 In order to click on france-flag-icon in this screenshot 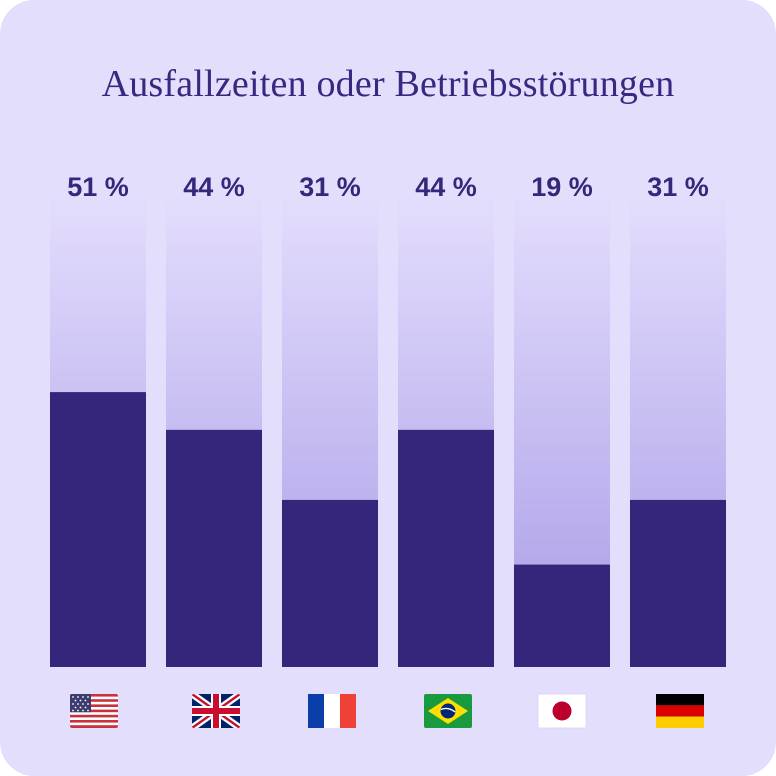, I will do `click(332, 711)`.